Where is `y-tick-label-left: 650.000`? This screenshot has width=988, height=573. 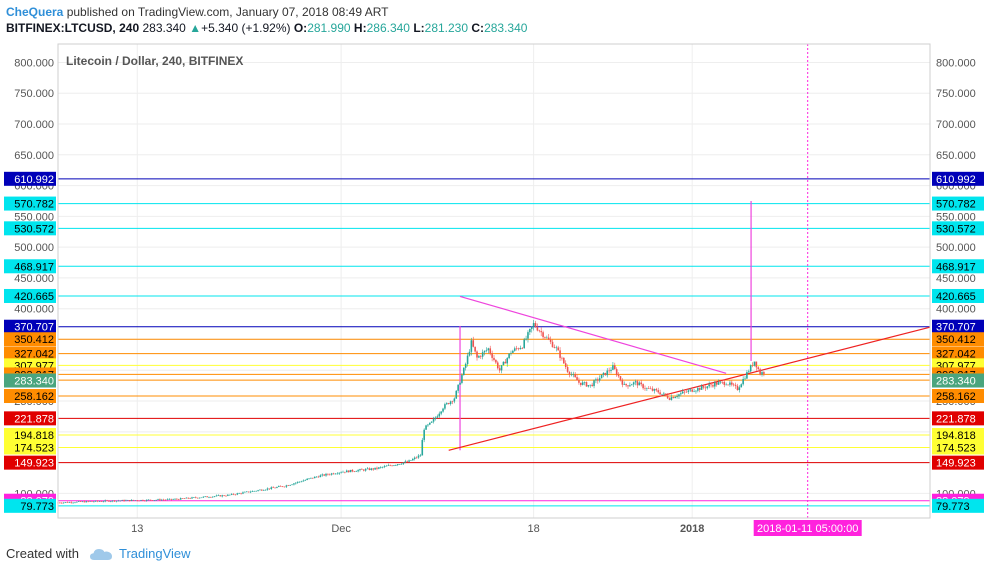
y-tick-label-left: 650.000 is located at coordinates (34, 156).